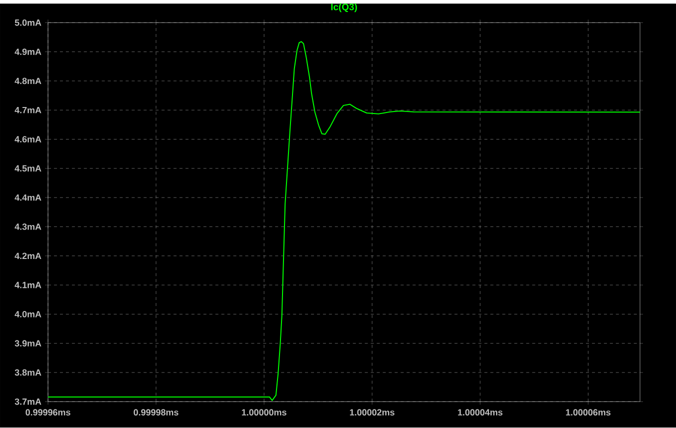  I want to click on y-tick-label: 4.3mA, so click(28, 227).